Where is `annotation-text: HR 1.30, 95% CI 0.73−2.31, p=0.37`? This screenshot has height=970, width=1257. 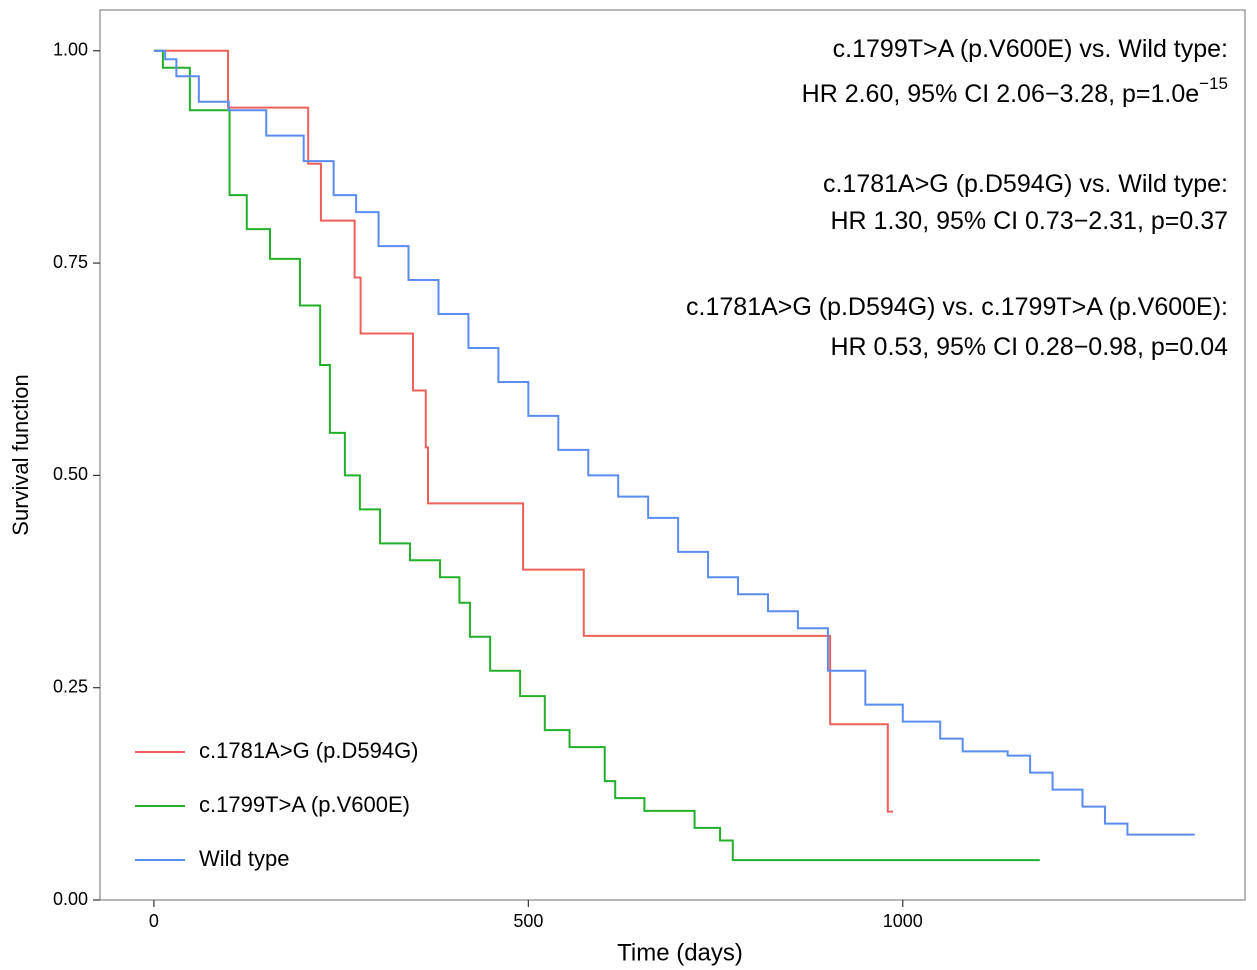
annotation-text: HR 1.30, 95% CI 0.73−2.31, p=0.37 is located at coordinates (1030, 221).